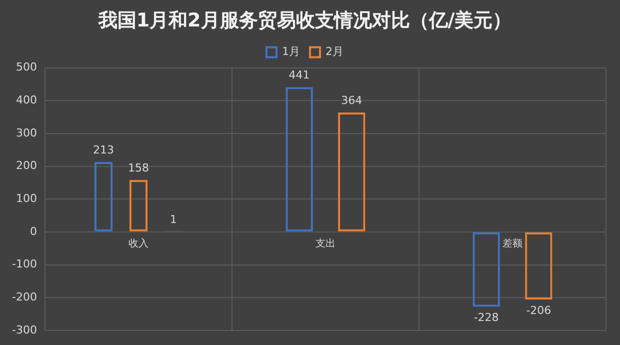  What do you see at coordinates (325, 244) in the screenshot?
I see `x-tick-label: 支出` at bounding box center [325, 244].